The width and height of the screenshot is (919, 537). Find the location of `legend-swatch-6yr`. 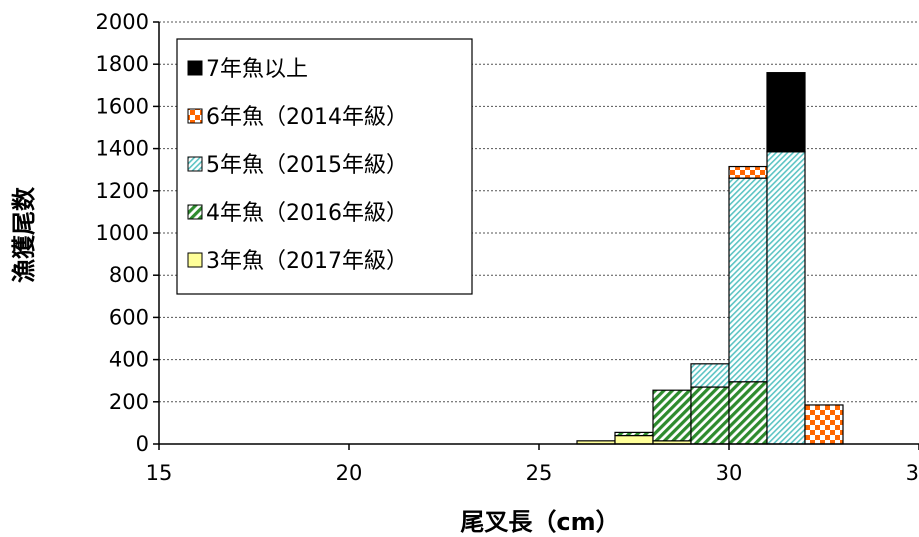

legend-swatch-6yr is located at coordinates (195, 116).